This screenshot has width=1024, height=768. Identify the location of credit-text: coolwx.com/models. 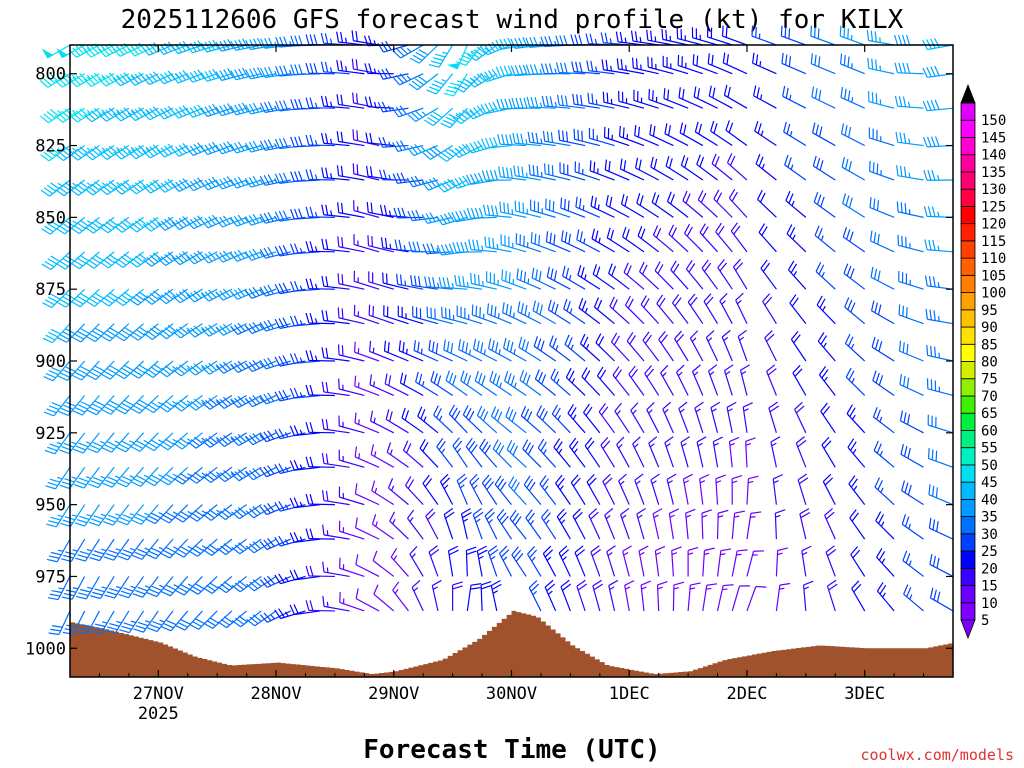
(937, 755).